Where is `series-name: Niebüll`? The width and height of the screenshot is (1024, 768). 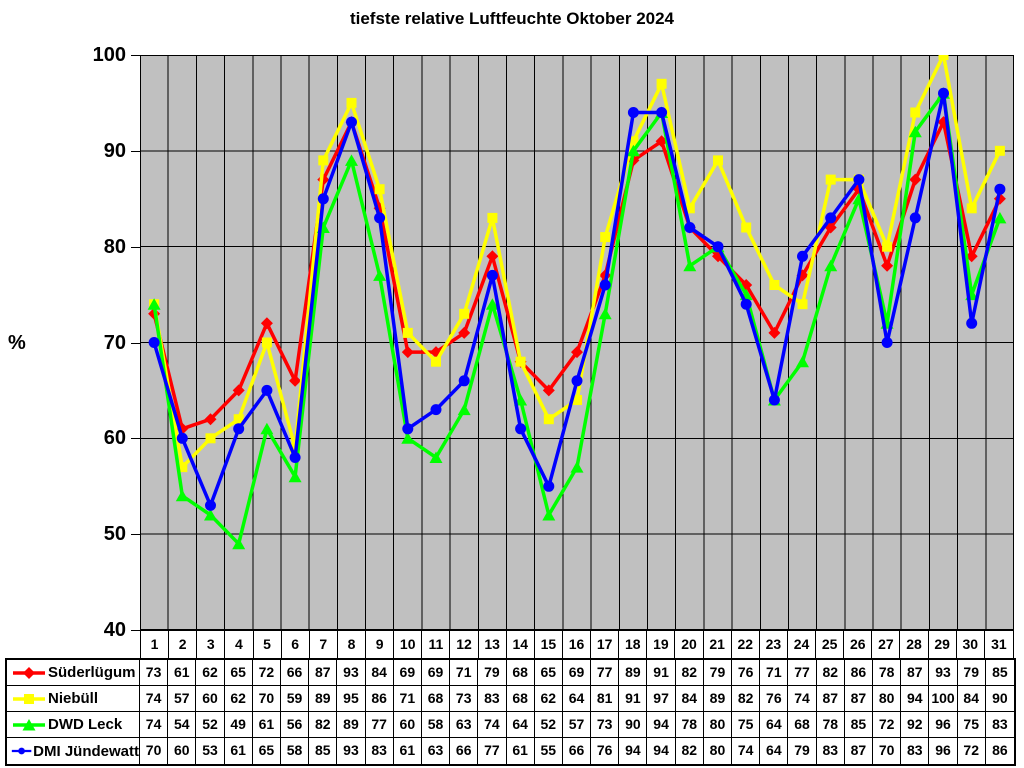 series-name: Niebüll is located at coordinates (73, 698).